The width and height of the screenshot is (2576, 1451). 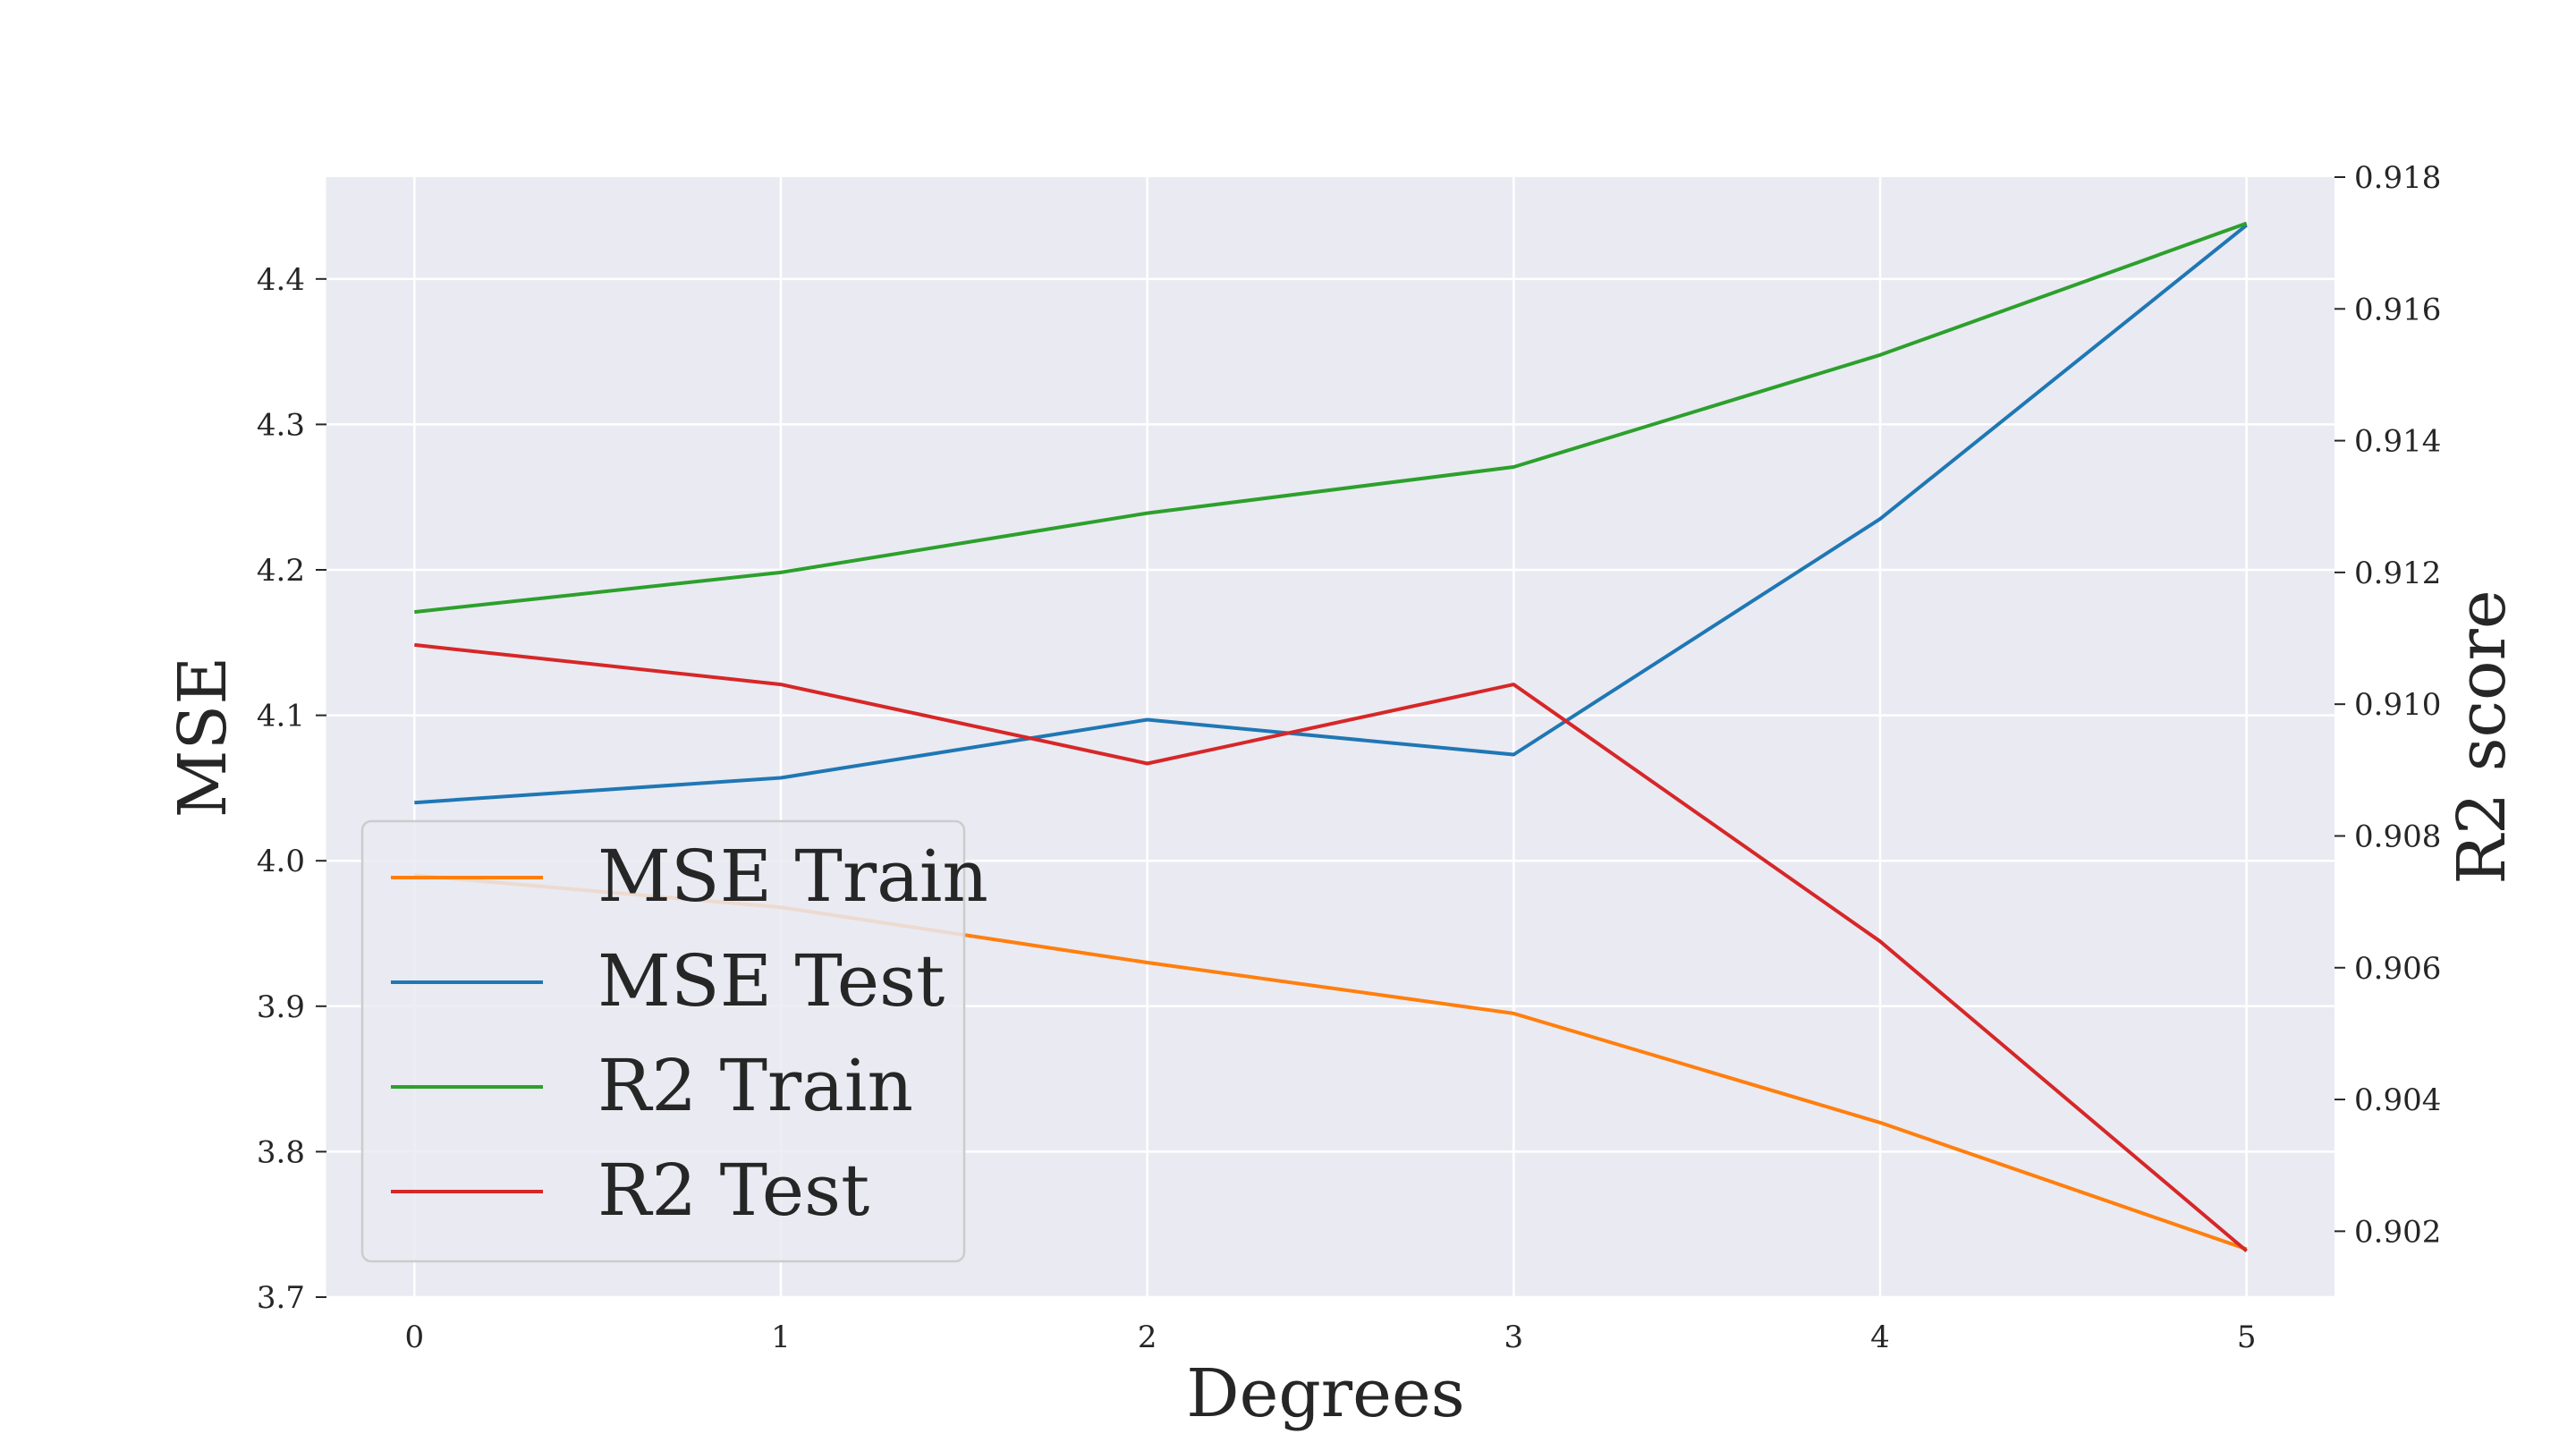 I want to click on left-tick-label: 4.1, so click(x=281, y=716).